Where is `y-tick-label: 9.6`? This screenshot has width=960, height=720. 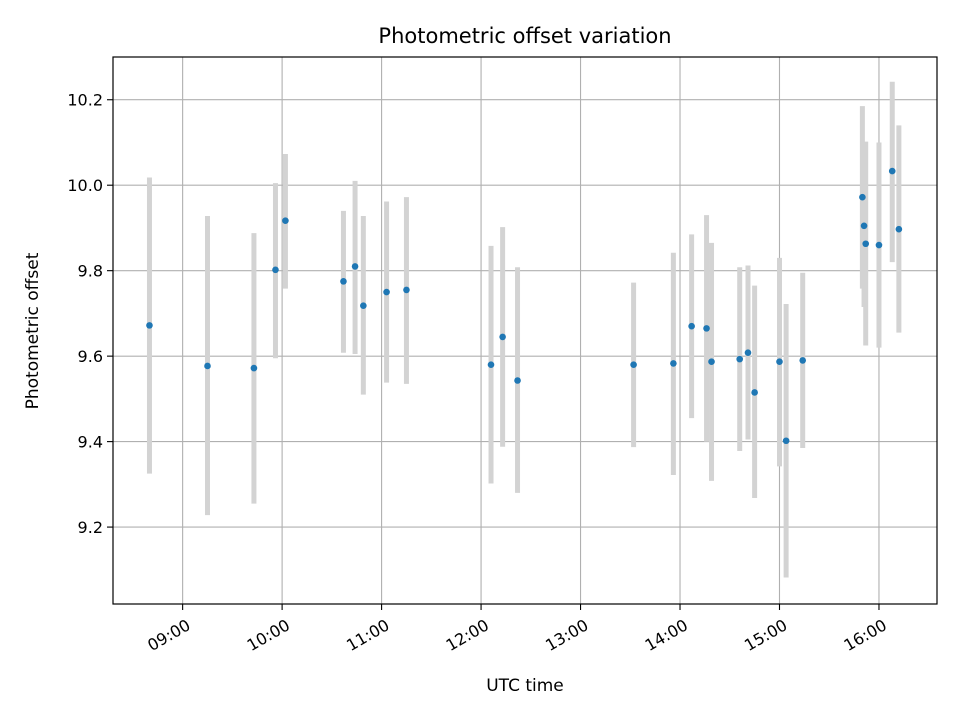
y-tick-label: 9.6 is located at coordinates (90, 356).